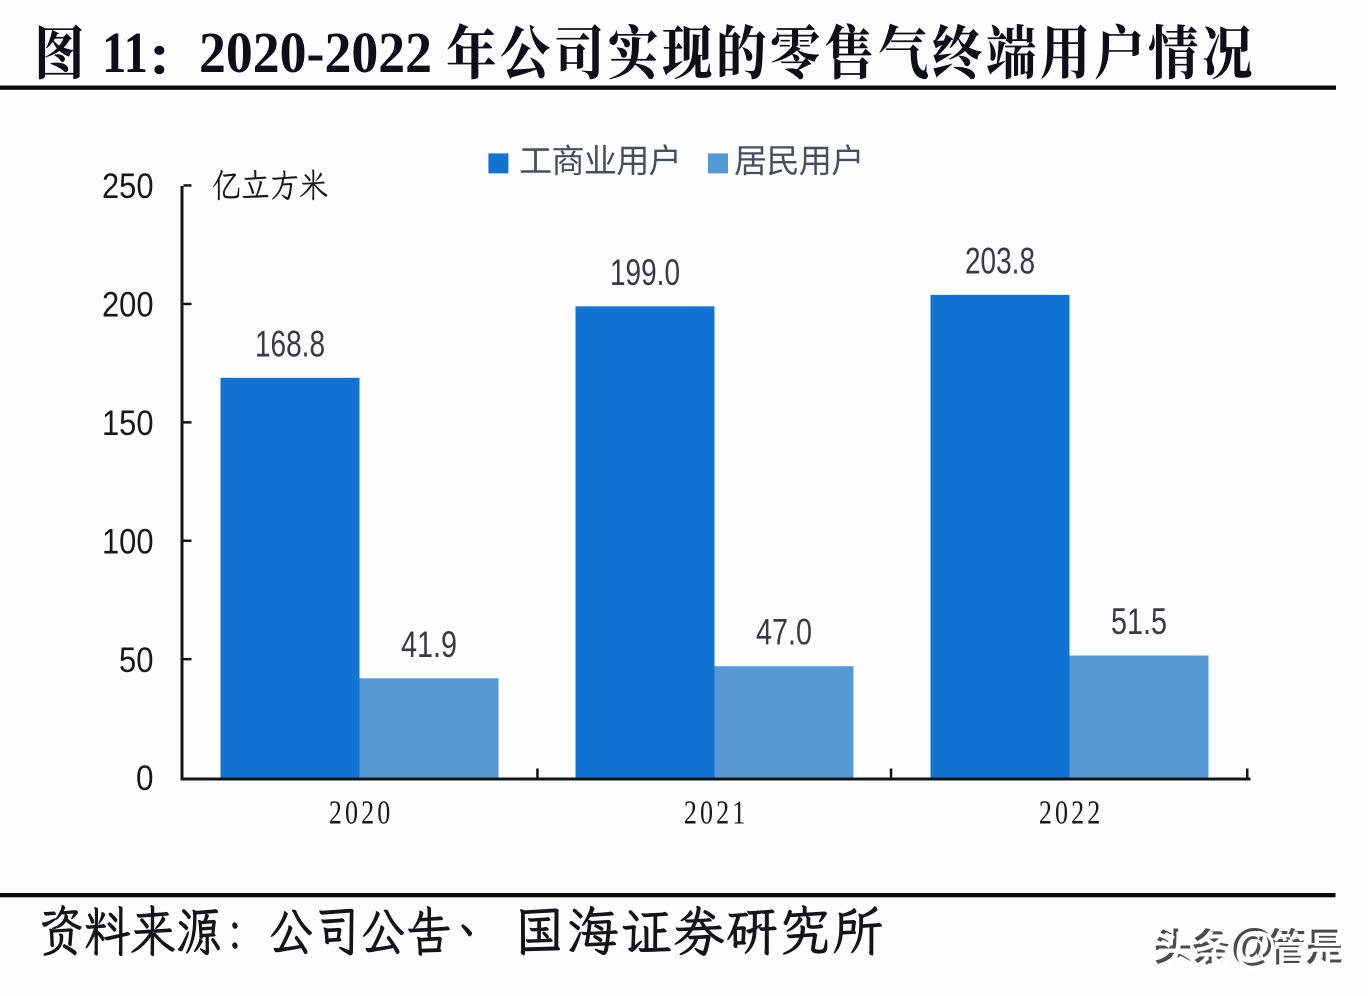  What do you see at coordinates (716, 813) in the screenshot?
I see `svg-text: 2021` at bounding box center [716, 813].